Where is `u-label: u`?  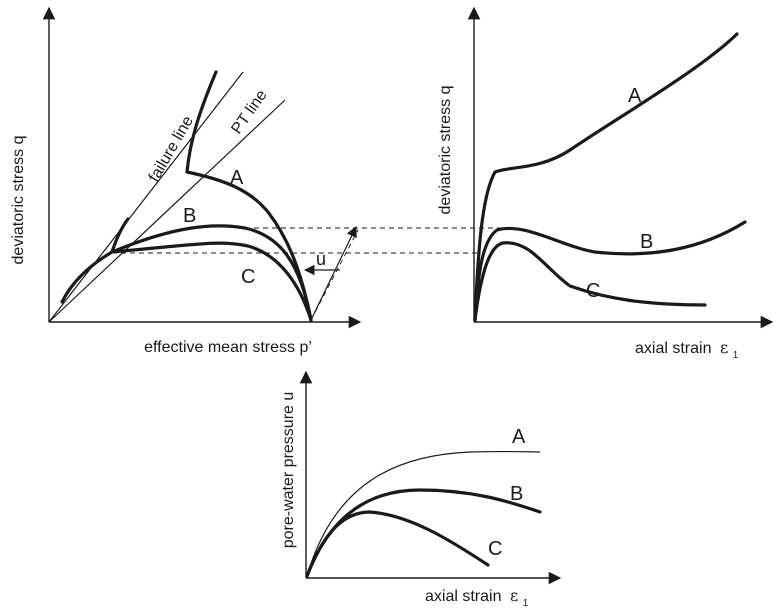
u-label: u is located at coordinates (321, 259).